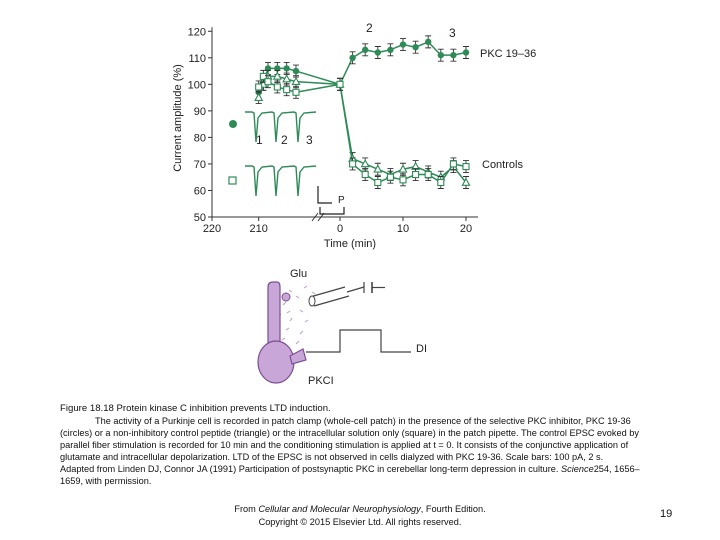 Image resolution: width=720 pixels, height=540 pixels. Describe the element at coordinates (339, 509) in the screenshot. I see `book-title: Cellular and Molecular Neurophysiology` at that location.